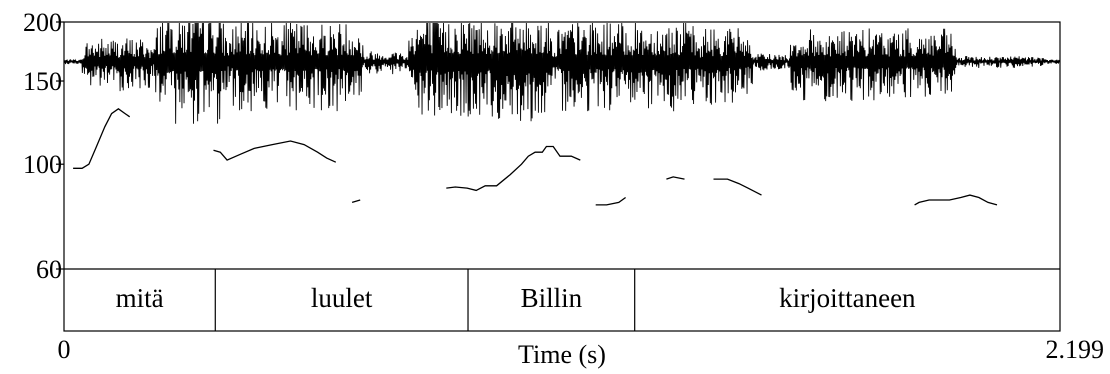  What do you see at coordinates (140, 298) in the screenshot?
I see `word-label: mitä` at bounding box center [140, 298].